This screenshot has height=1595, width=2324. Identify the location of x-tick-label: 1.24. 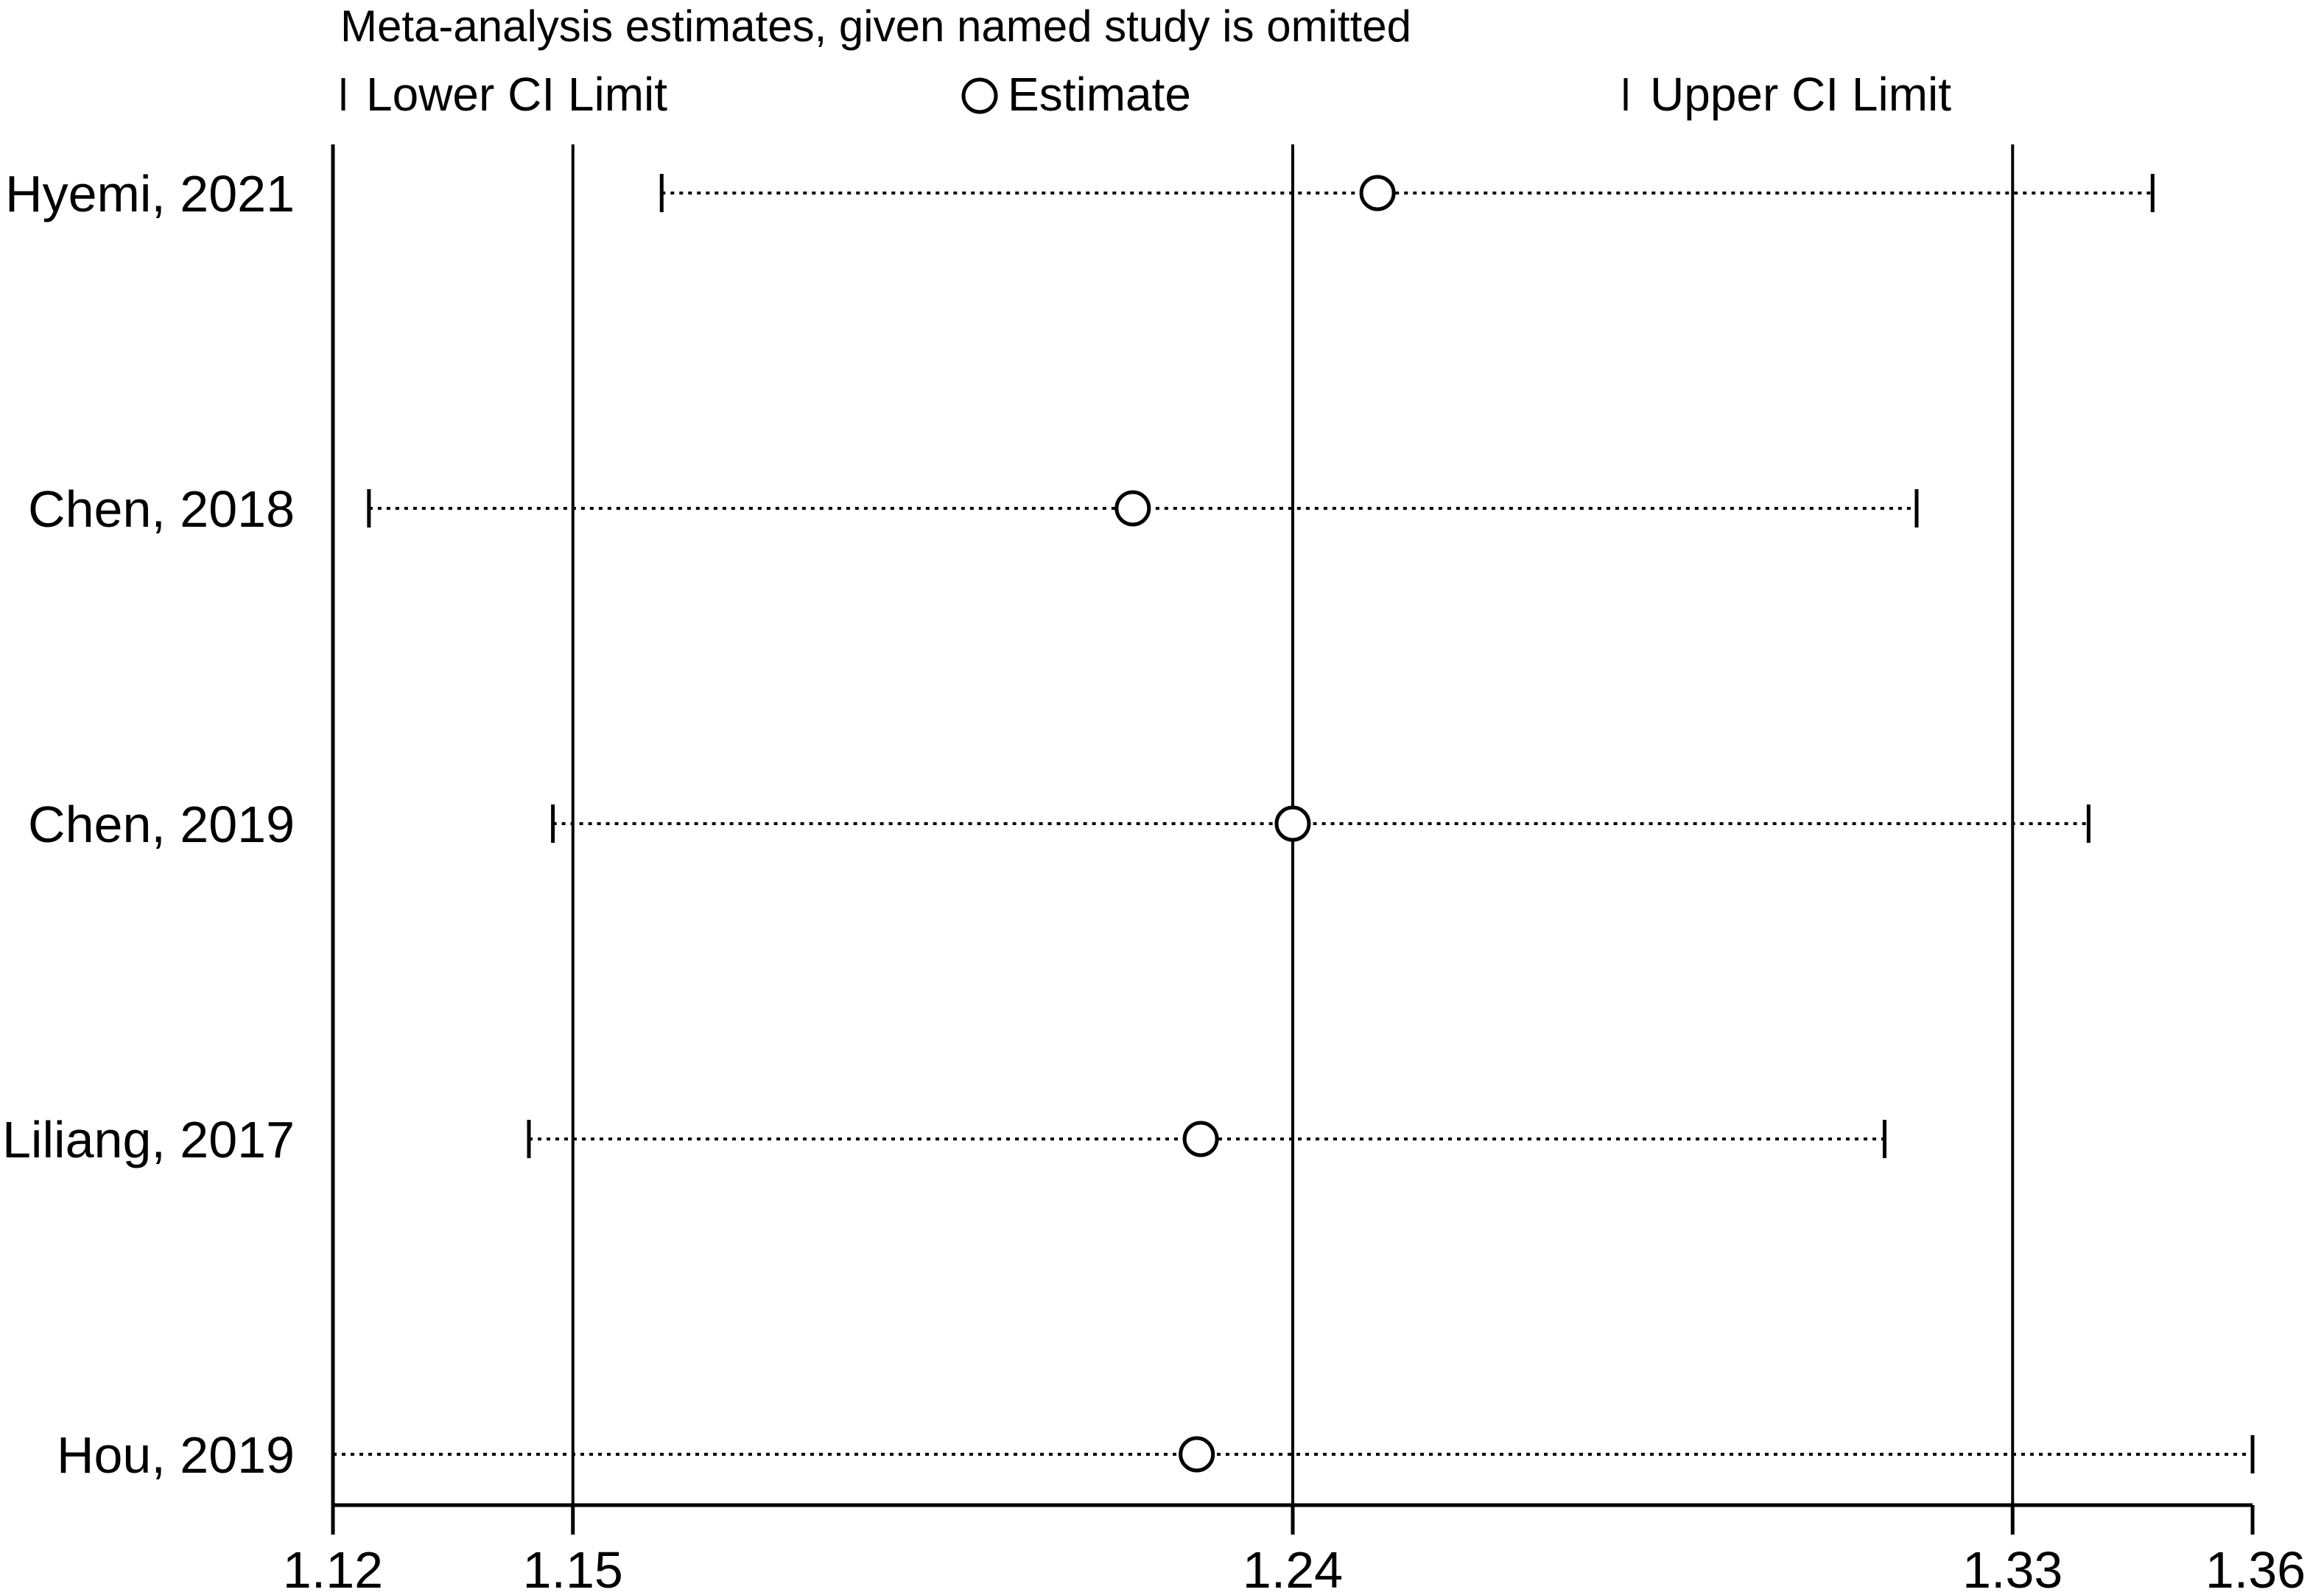
(1293, 1568).